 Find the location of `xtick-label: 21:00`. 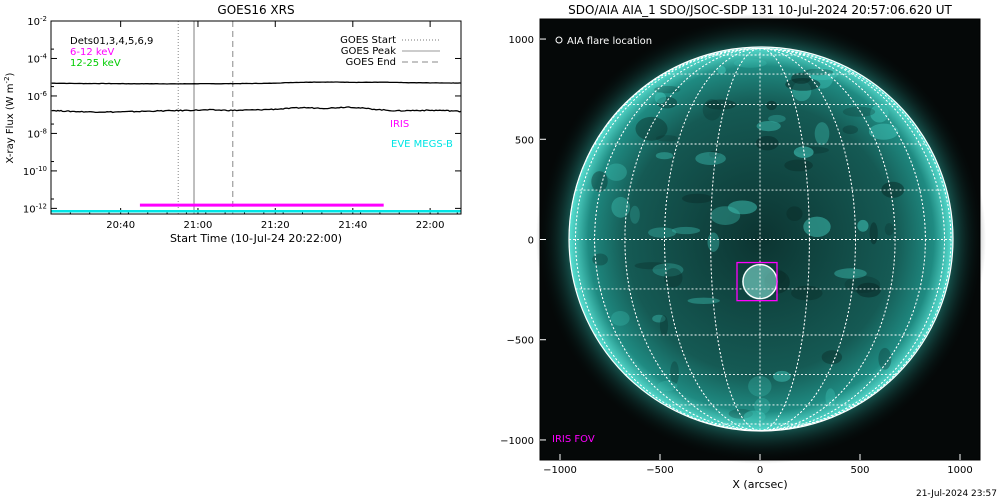

xtick-label: 21:00 is located at coordinates (198, 225).